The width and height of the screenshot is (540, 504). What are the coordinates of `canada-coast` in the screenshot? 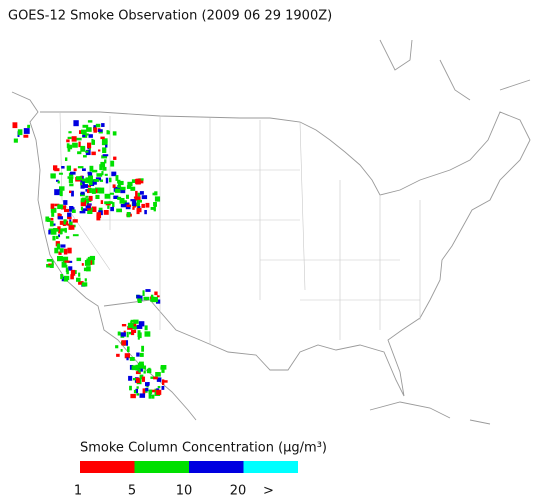 It's located at (455, 70).